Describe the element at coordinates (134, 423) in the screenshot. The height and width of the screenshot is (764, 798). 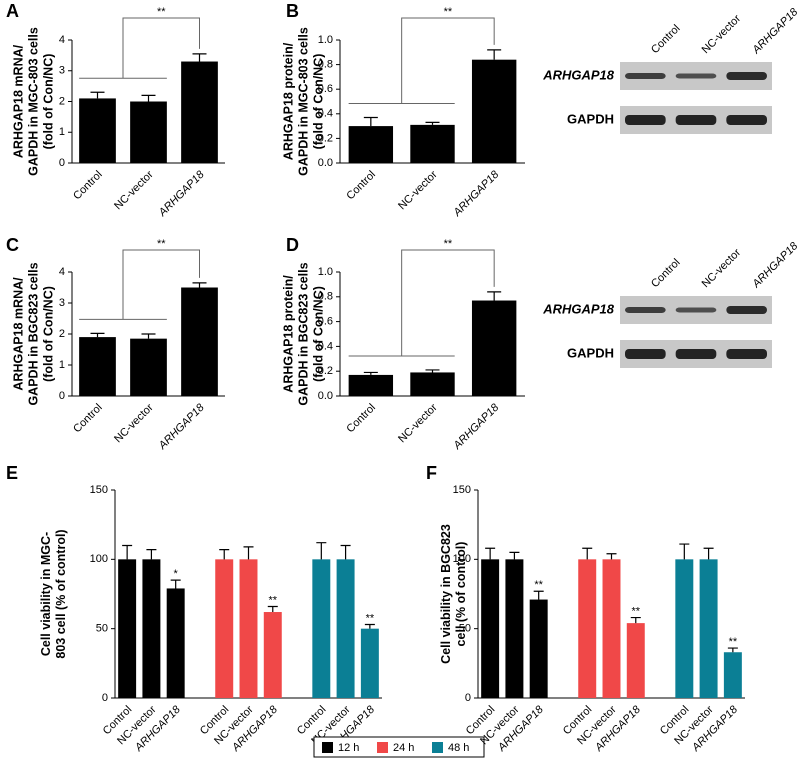
I see `x-tick-label: NC-vector` at that location.